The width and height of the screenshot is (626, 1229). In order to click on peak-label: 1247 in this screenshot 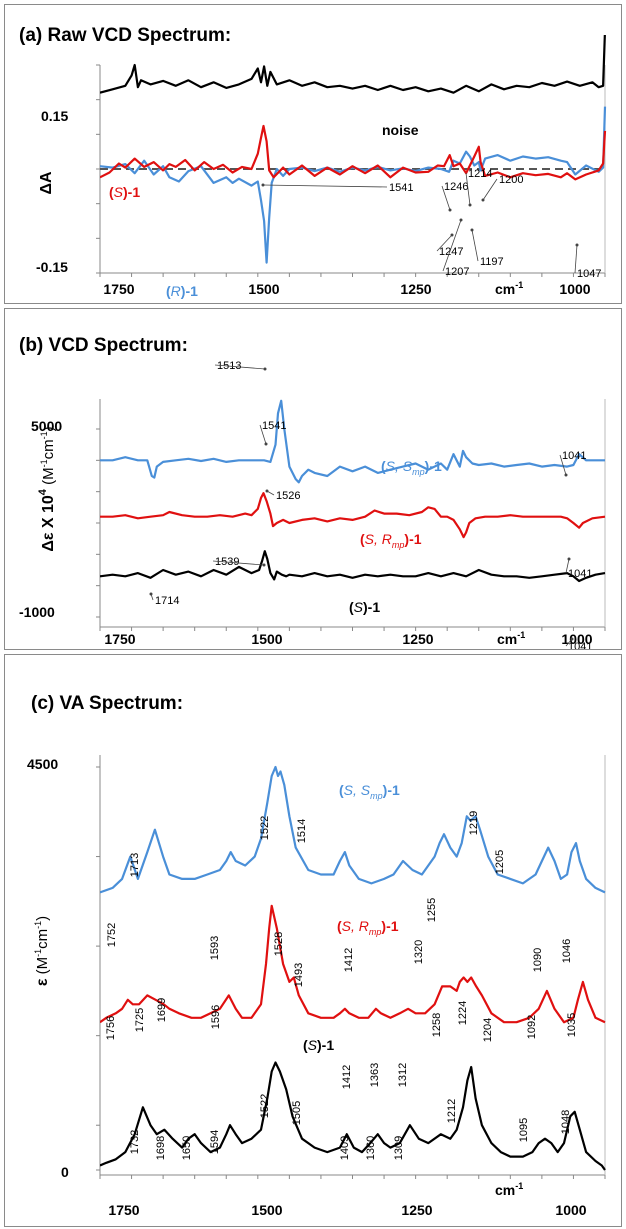, I will do `click(451, 252)`.